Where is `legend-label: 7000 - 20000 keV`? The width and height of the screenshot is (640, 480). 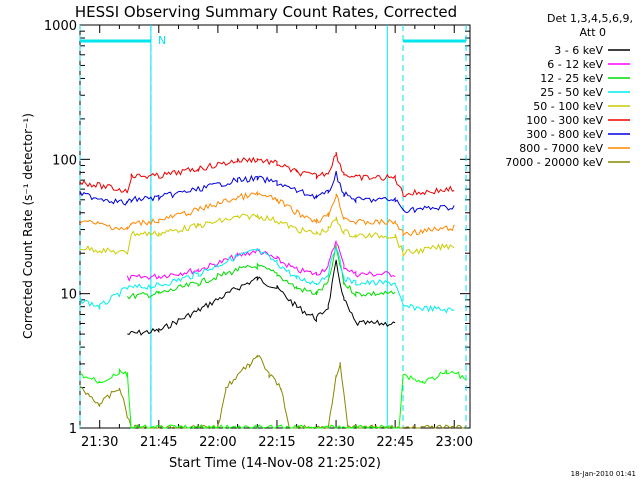
legend-label: 7000 - 20000 keV is located at coordinates (554, 162).